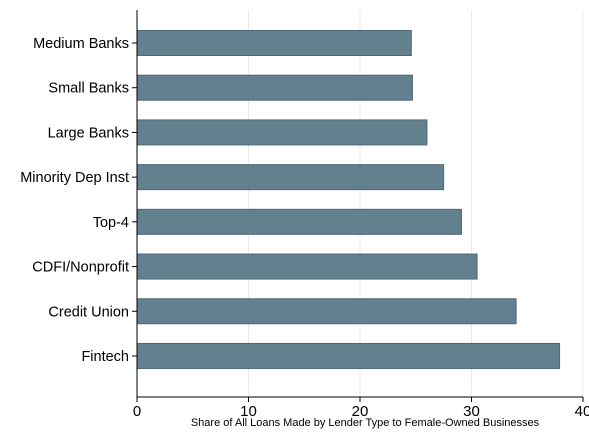  I want to click on x-tick-label: 20, so click(360, 411).